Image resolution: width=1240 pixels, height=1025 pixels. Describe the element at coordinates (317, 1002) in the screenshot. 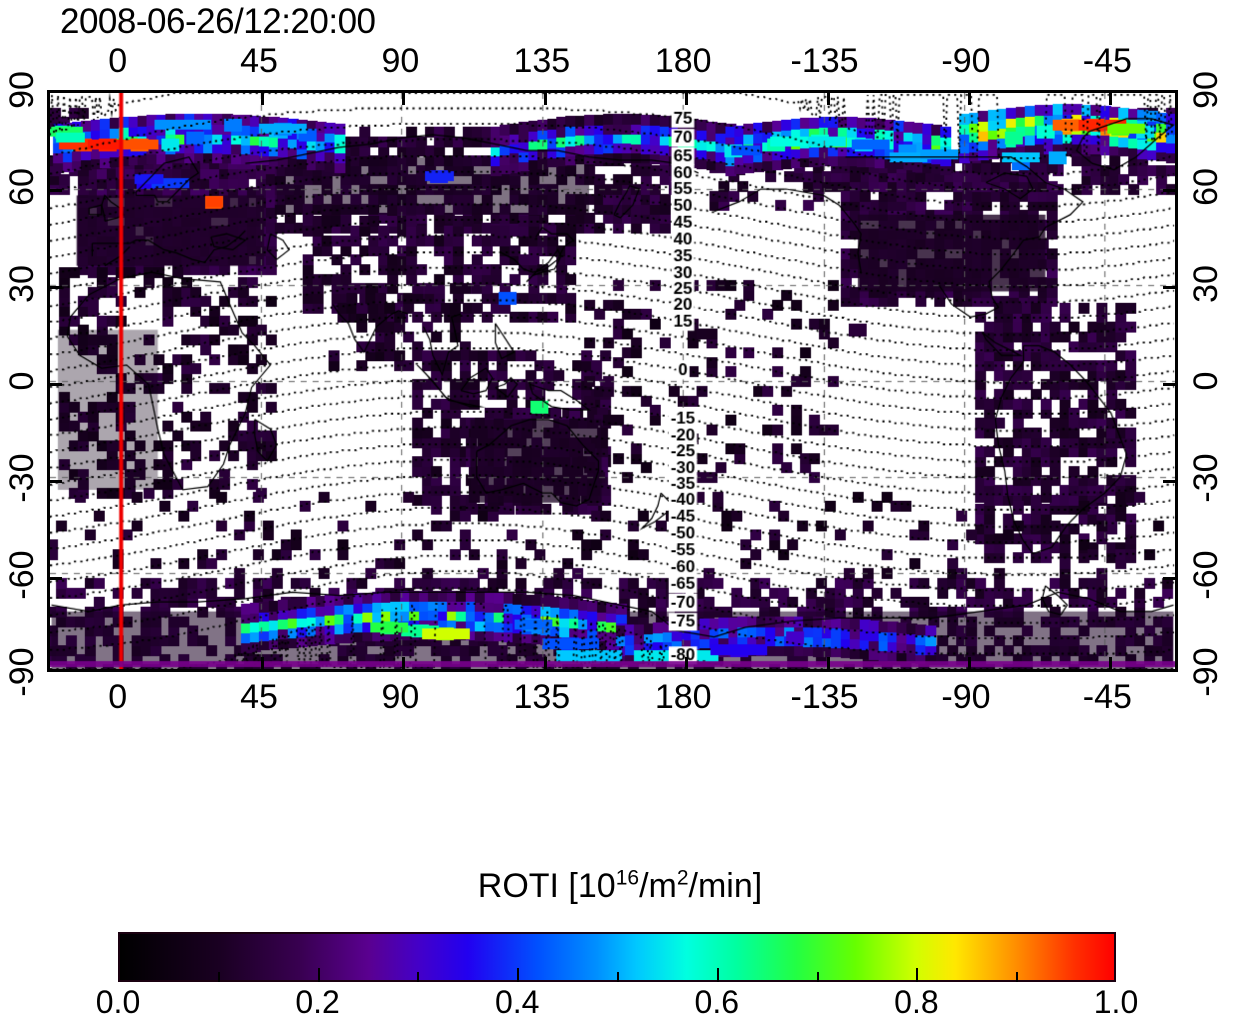

I see `colorbar-tick-label: 0.2` at that location.